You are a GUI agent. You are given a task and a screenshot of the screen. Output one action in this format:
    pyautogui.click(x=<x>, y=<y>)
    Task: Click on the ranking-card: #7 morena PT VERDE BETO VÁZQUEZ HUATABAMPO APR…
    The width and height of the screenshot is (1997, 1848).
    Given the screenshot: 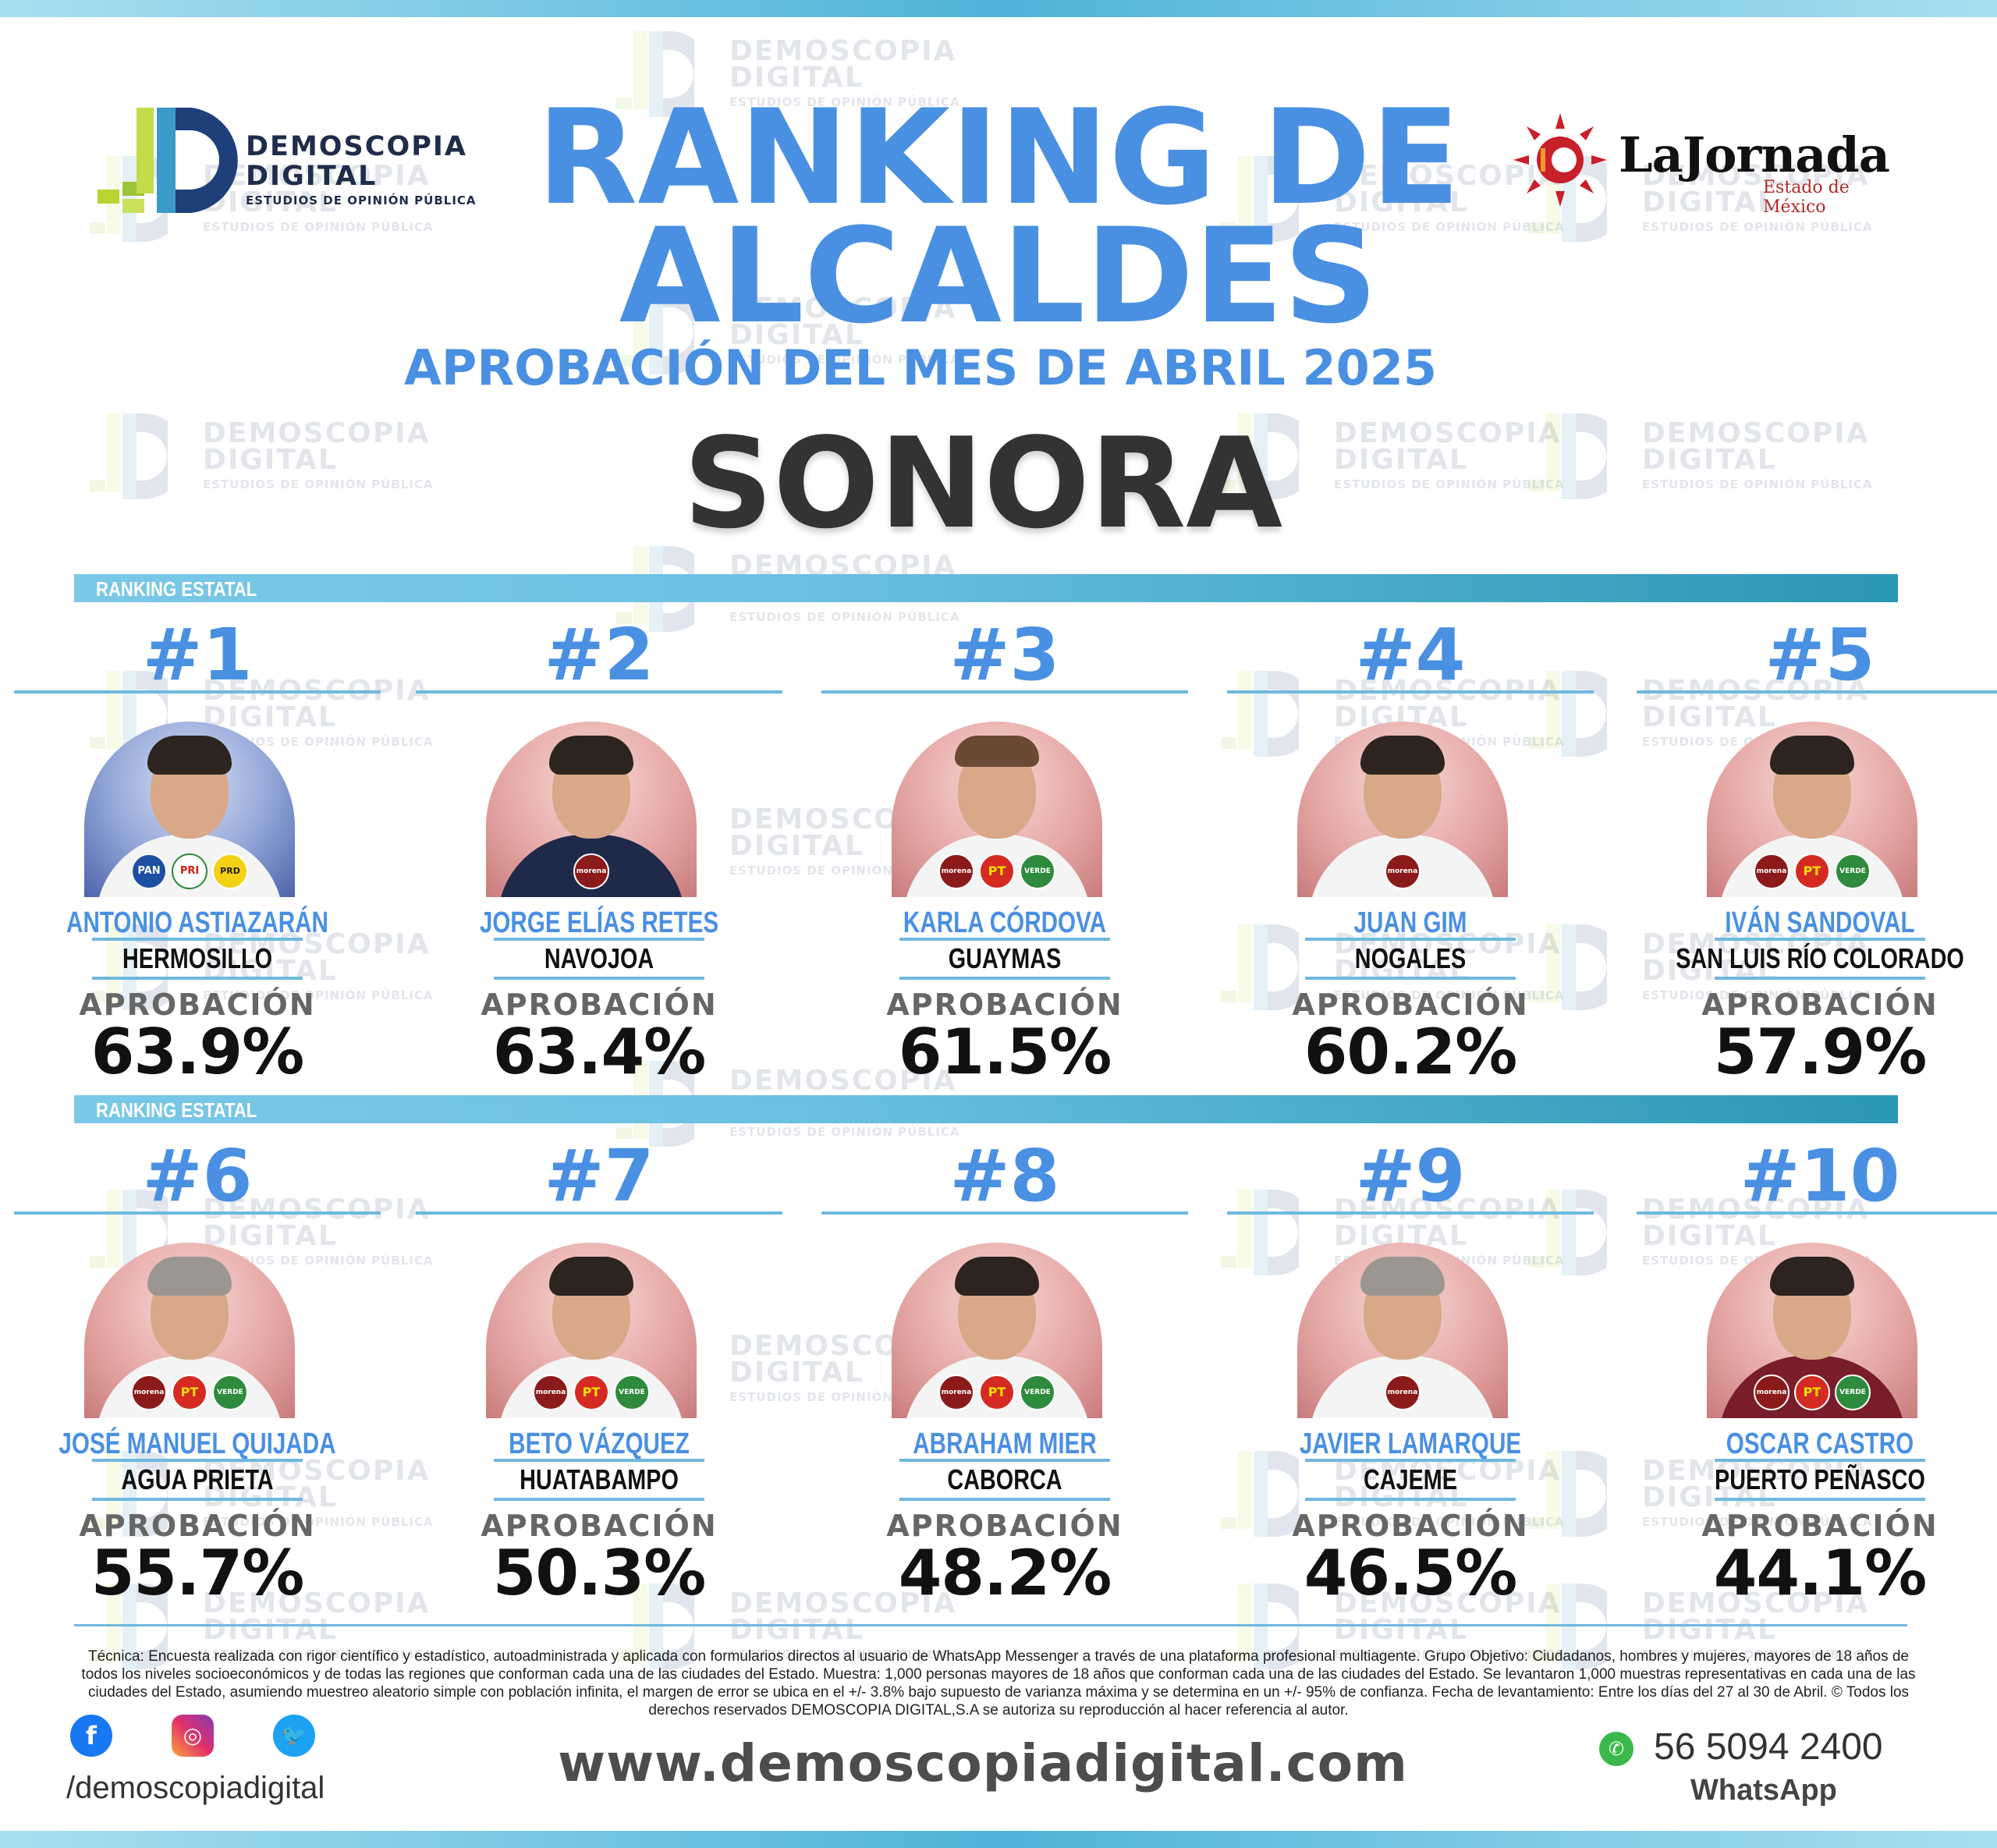 What is the action you would take?
    pyautogui.click(x=599, y=1373)
    